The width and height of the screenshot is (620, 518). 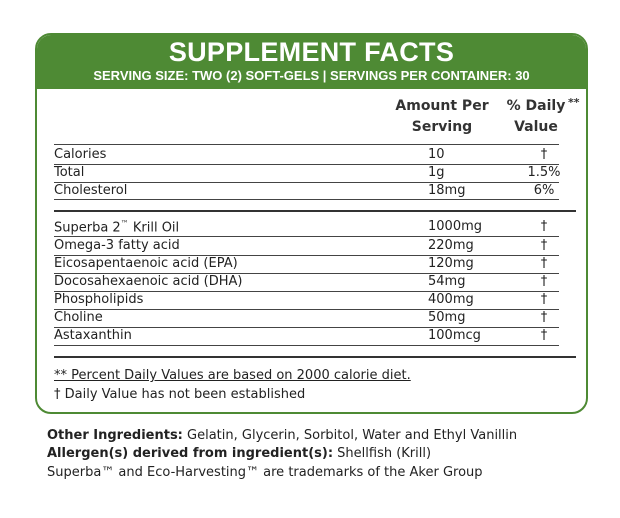 What do you see at coordinates (93, 335) in the screenshot?
I see `nutrient-name: Astaxanthin` at bounding box center [93, 335].